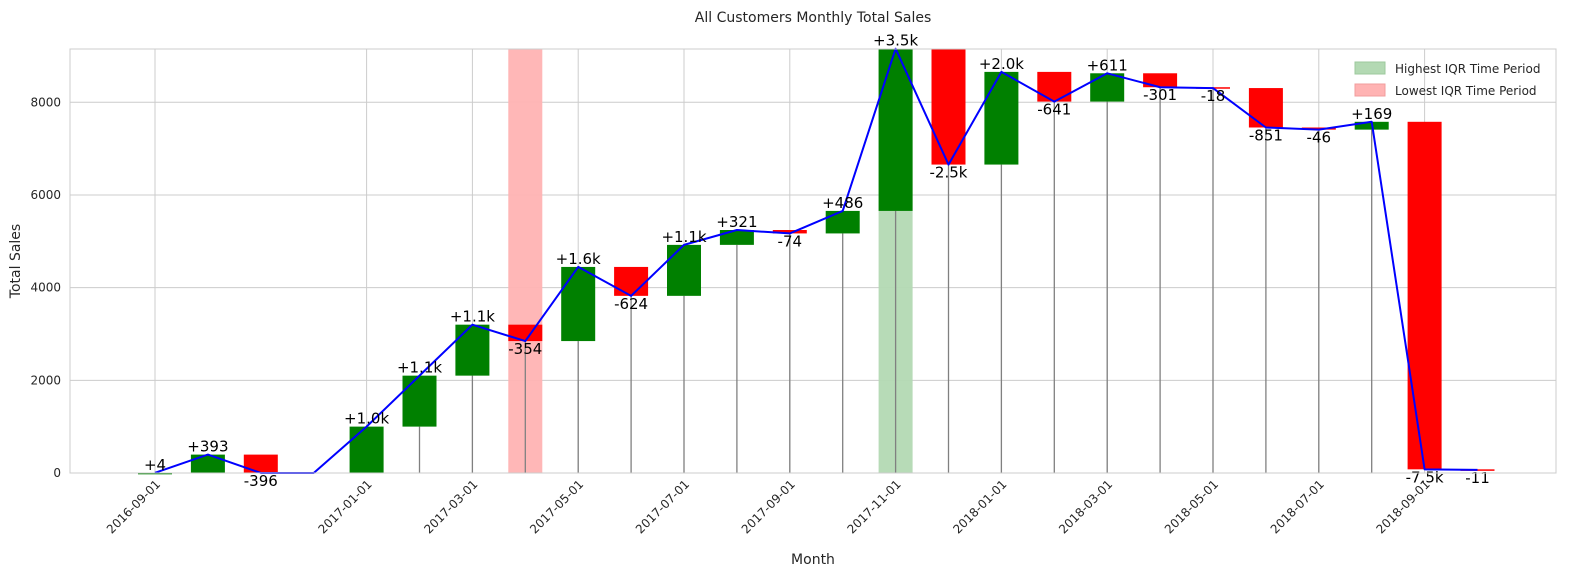 The height and width of the screenshot is (582, 1584). I want to click on data-label: +2.0k, so click(1001, 64).